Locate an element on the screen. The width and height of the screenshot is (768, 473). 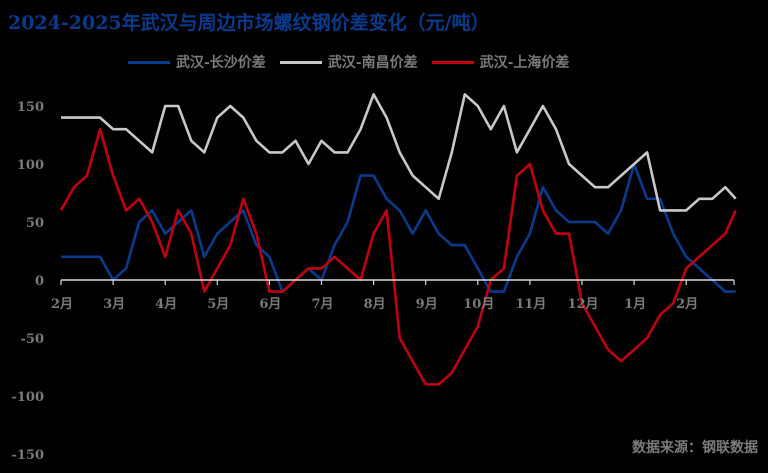
chart-legend: 武汉-长沙价差 武汉-南昌价差 武汉-上海价差 is located at coordinates (351, 62).